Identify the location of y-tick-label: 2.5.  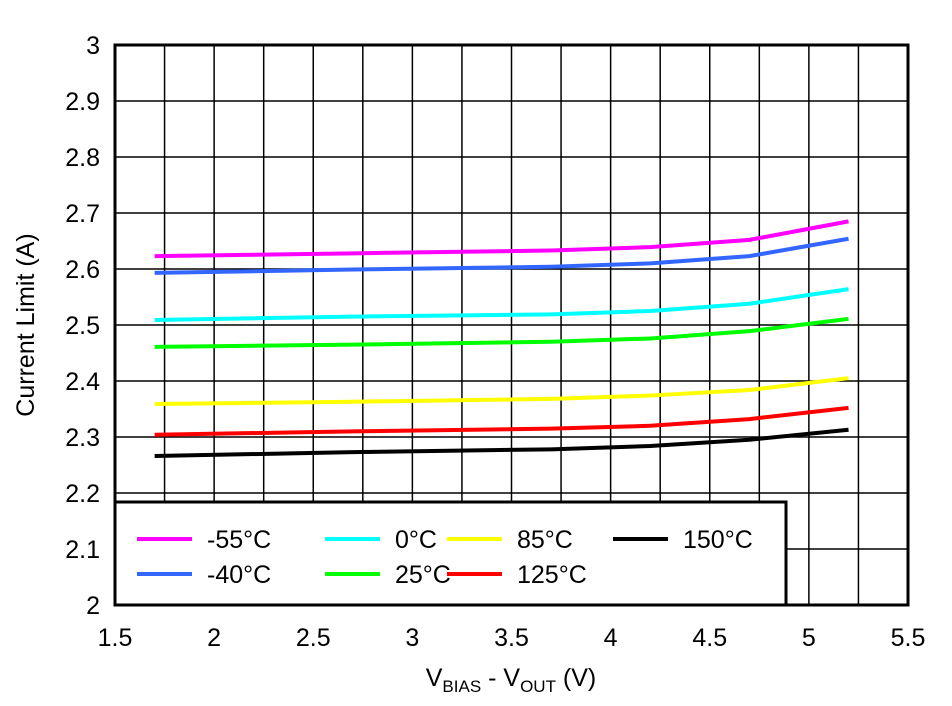
(82, 326).